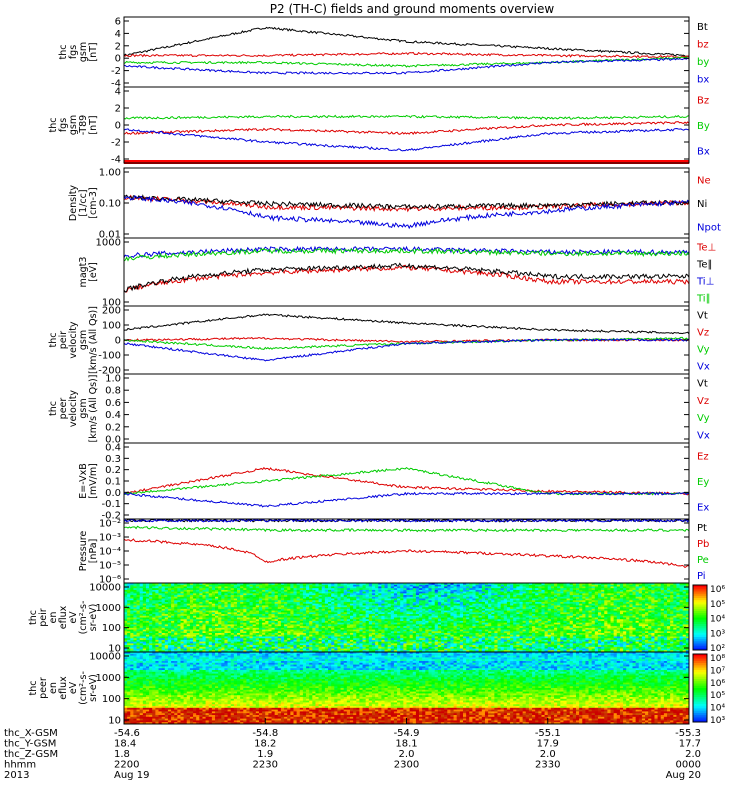  What do you see at coordinates (717, 721) in the screenshot?
I see `colorbar-tick-label: 10³` at bounding box center [717, 721].